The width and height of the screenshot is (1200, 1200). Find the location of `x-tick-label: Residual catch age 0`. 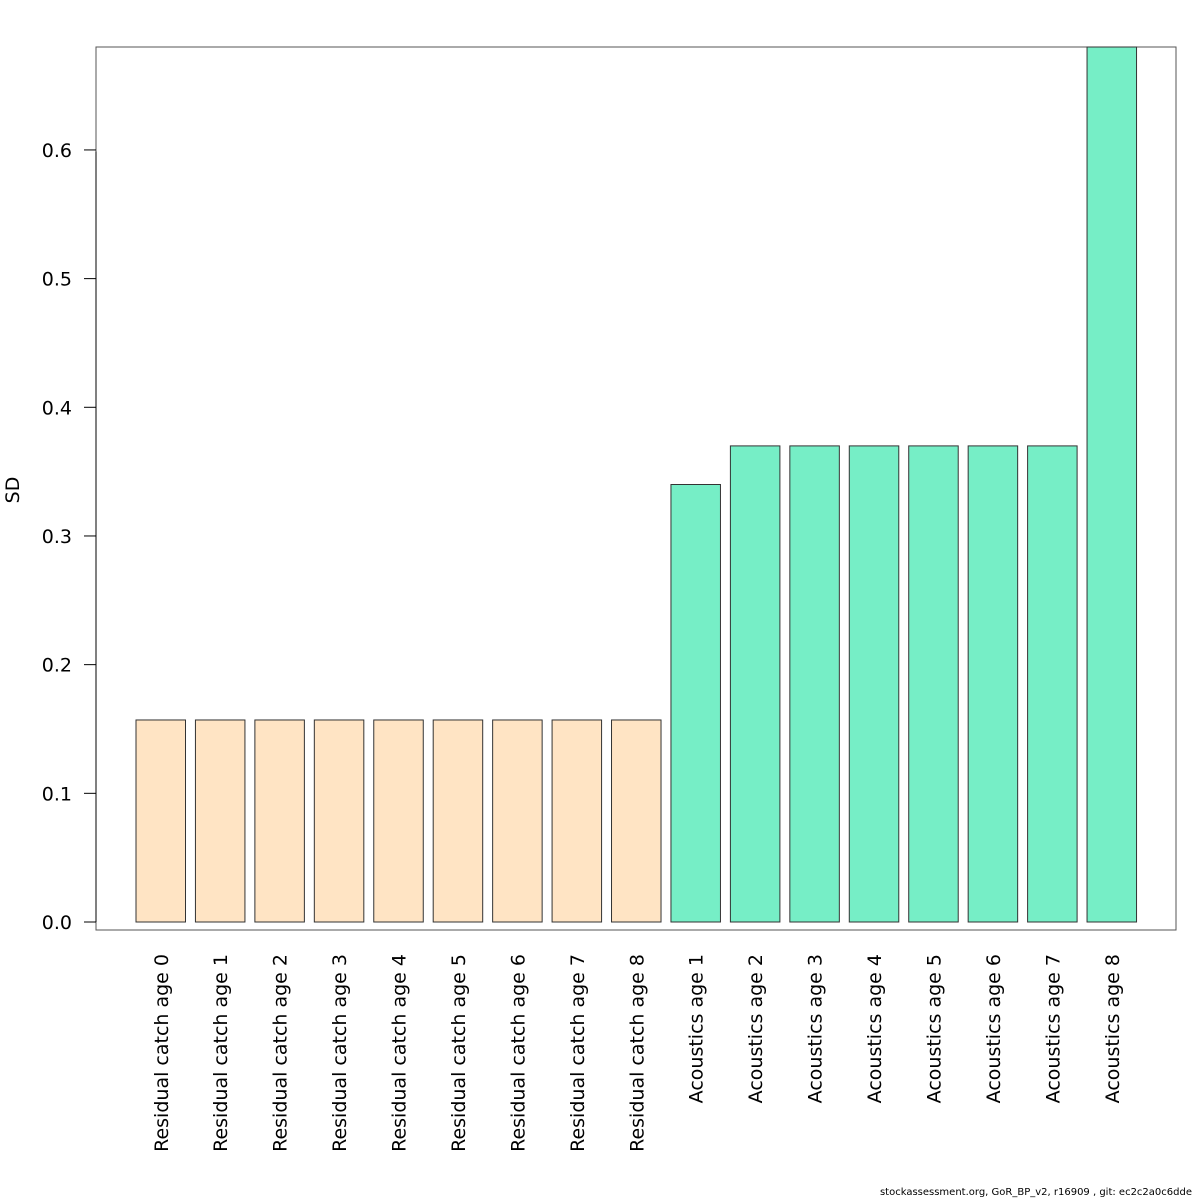

x-tick-label: Residual catch age 0 is located at coordinates (162, 1053).